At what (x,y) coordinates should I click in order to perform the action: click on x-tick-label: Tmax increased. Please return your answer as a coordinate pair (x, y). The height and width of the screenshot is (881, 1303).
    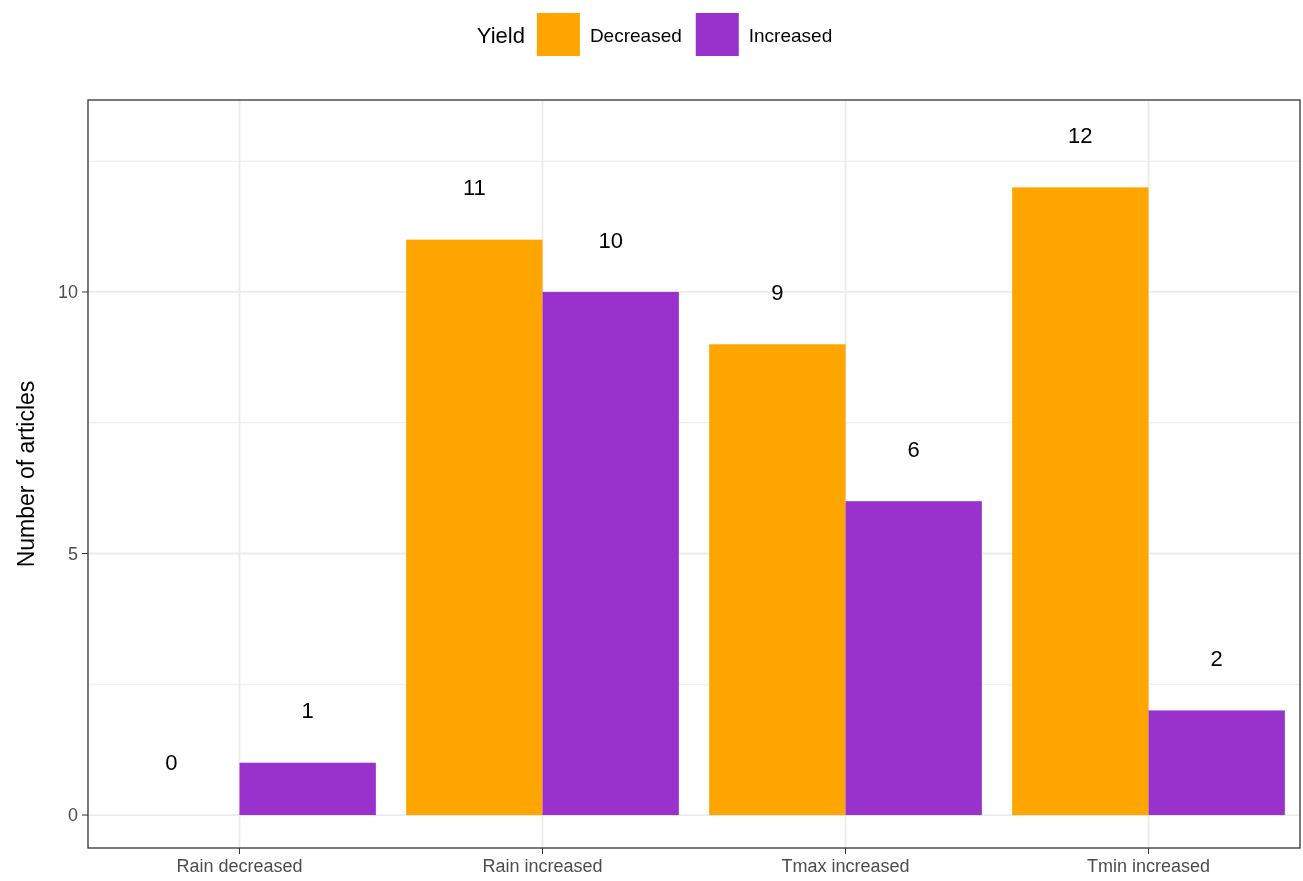
    Looking at the image, I should click on (845, 866).